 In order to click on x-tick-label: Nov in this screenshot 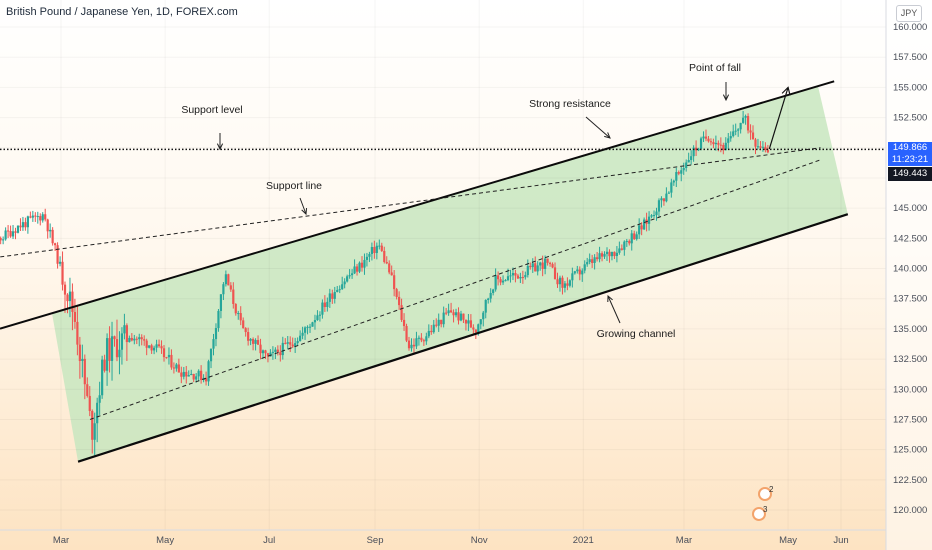, I will do `click(479, 540)`.